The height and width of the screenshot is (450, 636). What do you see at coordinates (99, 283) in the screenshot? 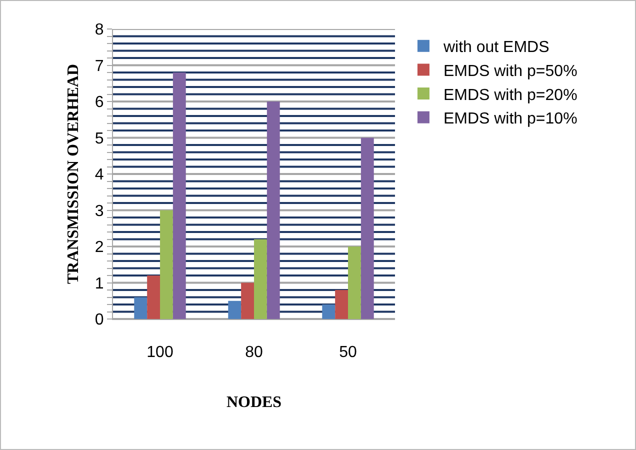
I see `y-tick-label: 1` at bounding box center [99, 283].